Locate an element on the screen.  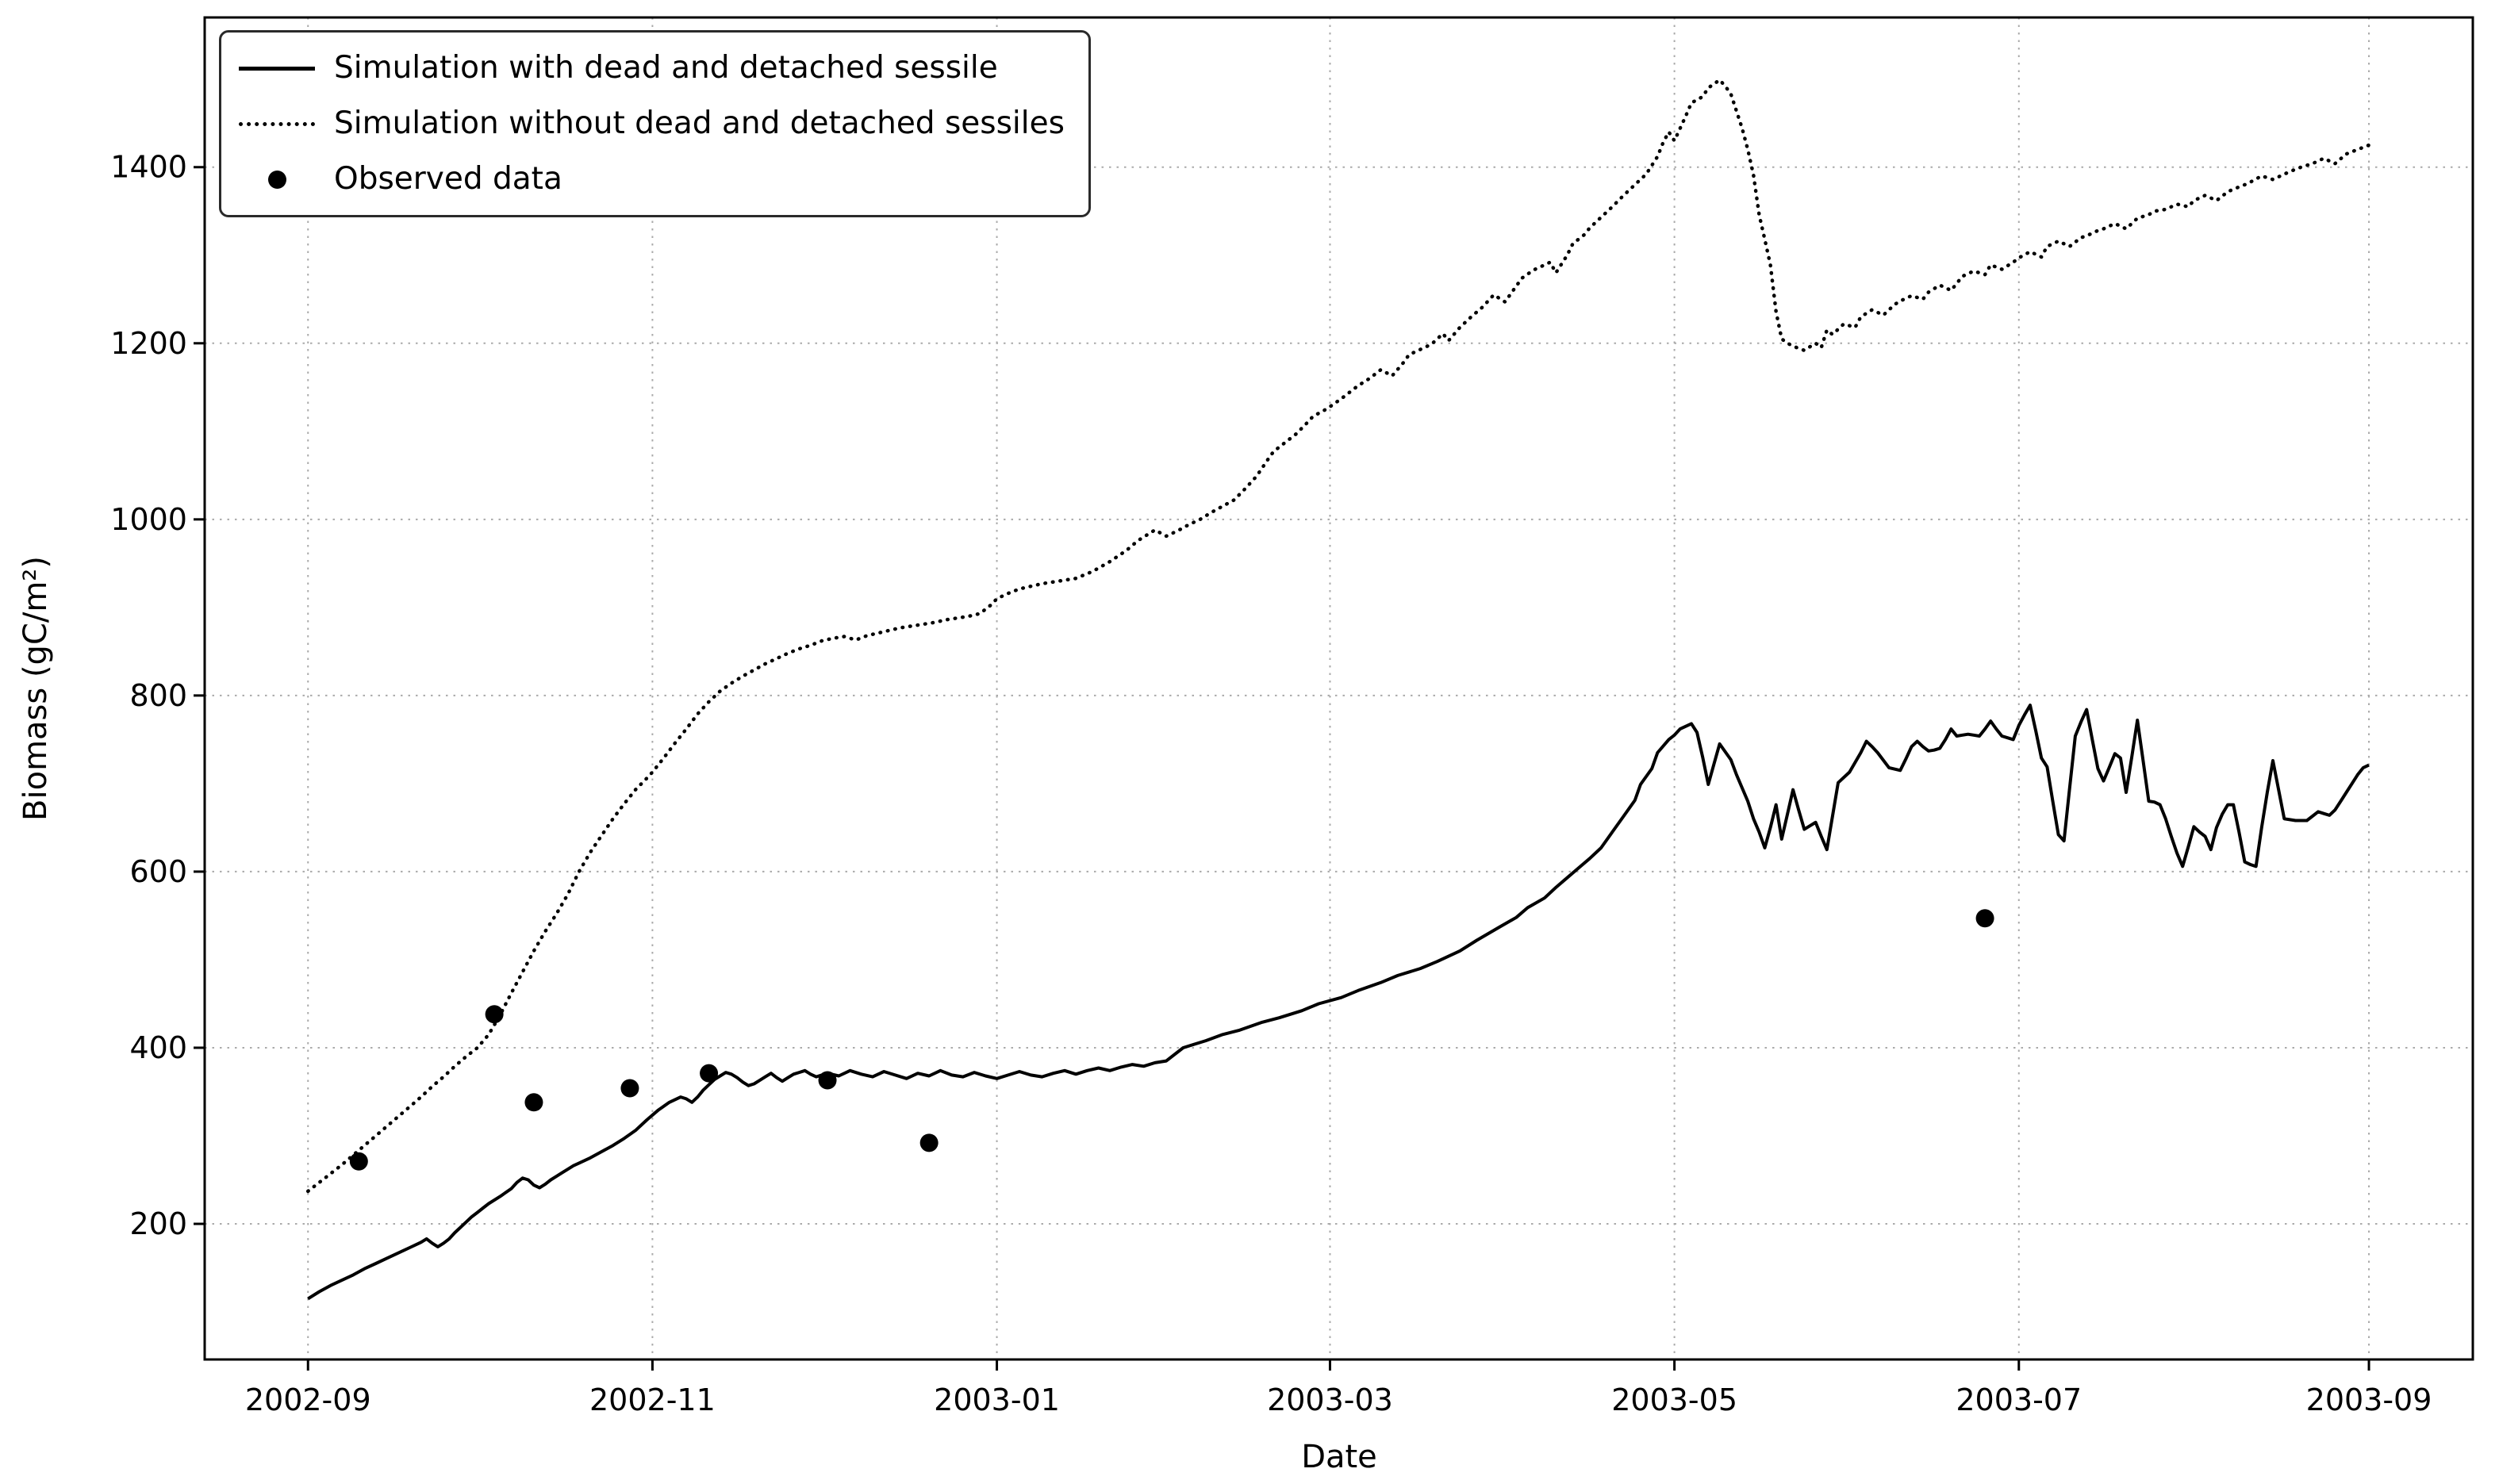
y-tick-label: 1200 is located at coordinates (148, 343).